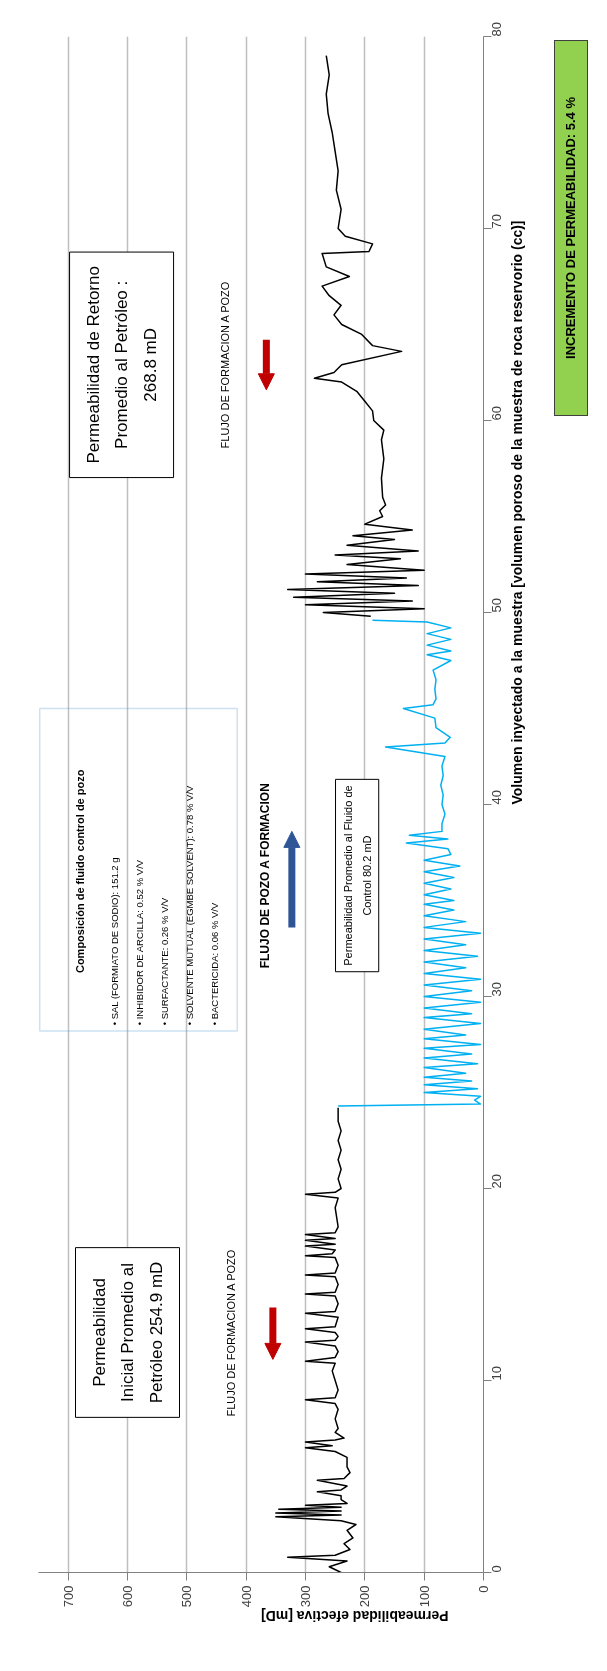 The width and height of the screenshot is (607, 1671). What do you see at coordinates (357, 875) in the screenshot?
I see `annotation: Permeabilidad Promedio al Fluido de Control 80.2 mD` at bounding box center [357, 875].